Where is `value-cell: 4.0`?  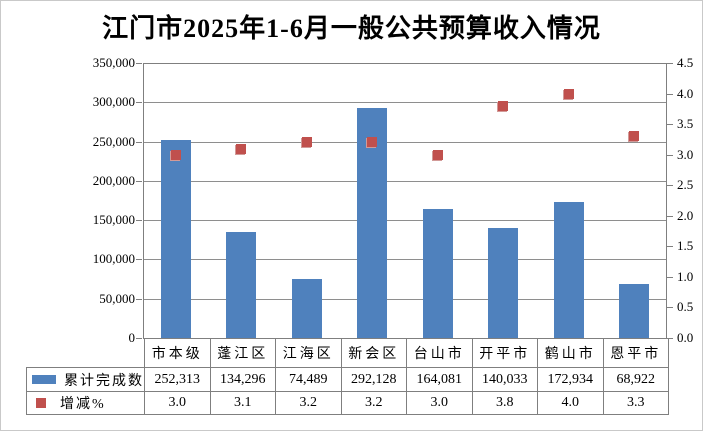 value-cell: 4.0 is located at coordinates (570, 403).